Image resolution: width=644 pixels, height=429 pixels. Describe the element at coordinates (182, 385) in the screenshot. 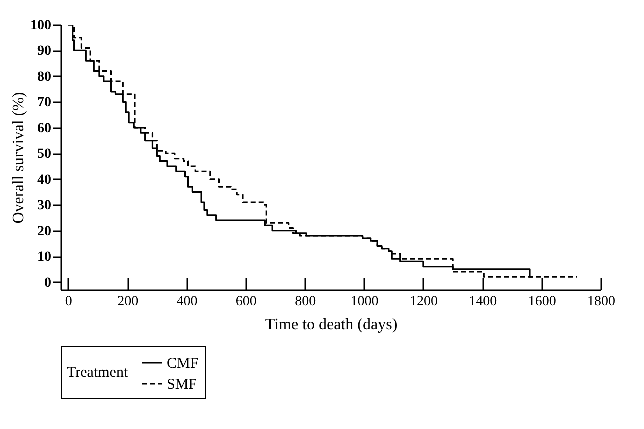

I see `legend-label: SMF` at that location.